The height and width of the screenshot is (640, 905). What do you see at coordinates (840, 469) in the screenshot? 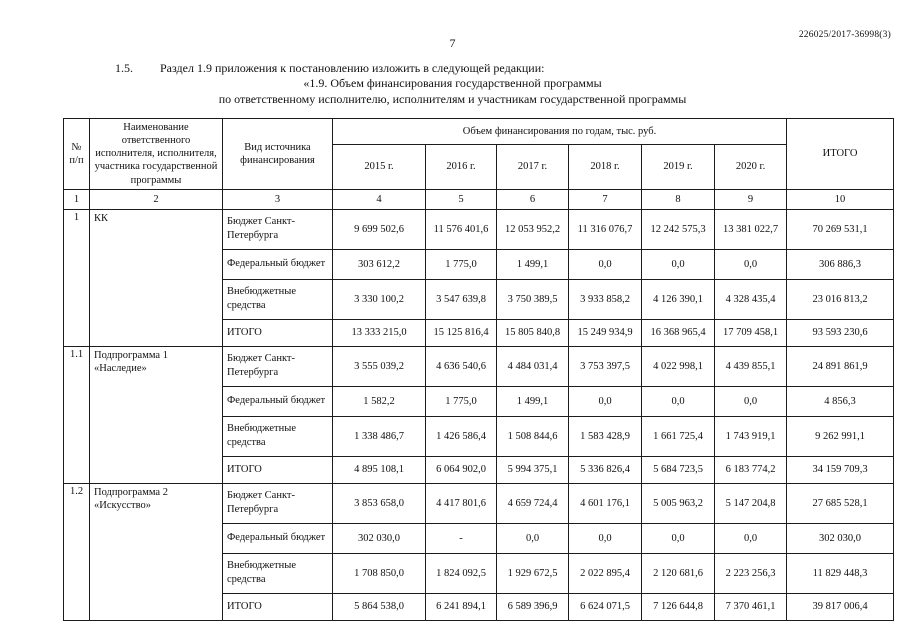
I see `value-cell: 34 159 709,3` at bounding box center [840, 469].